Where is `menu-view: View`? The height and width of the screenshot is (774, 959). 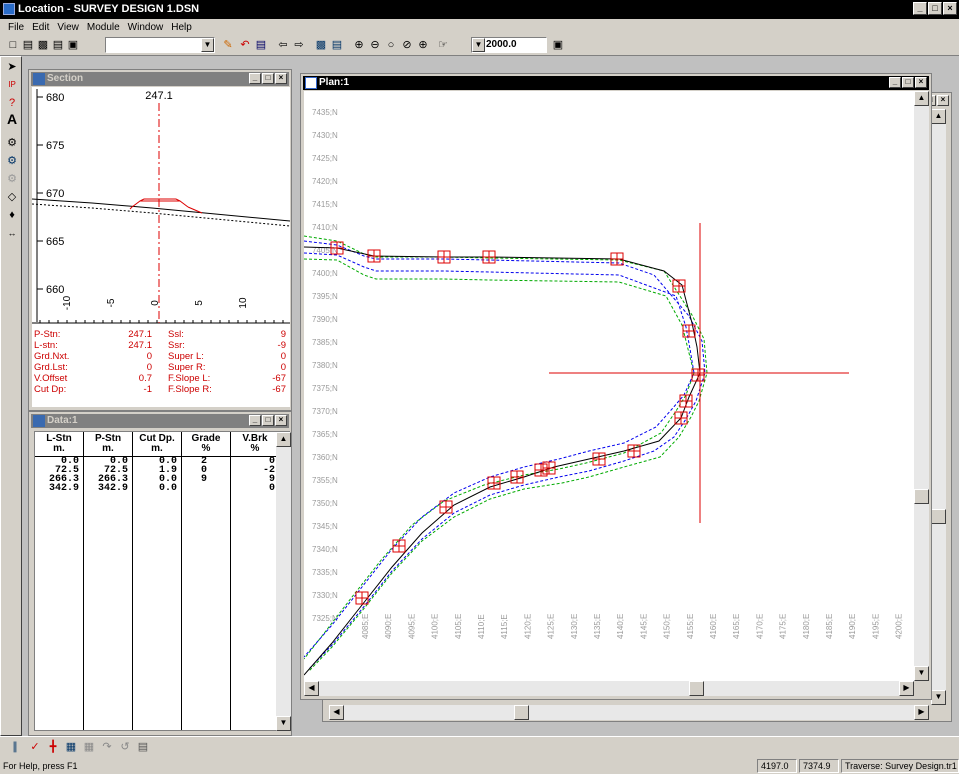
menu-view: View is located at coordinates (68, 27).